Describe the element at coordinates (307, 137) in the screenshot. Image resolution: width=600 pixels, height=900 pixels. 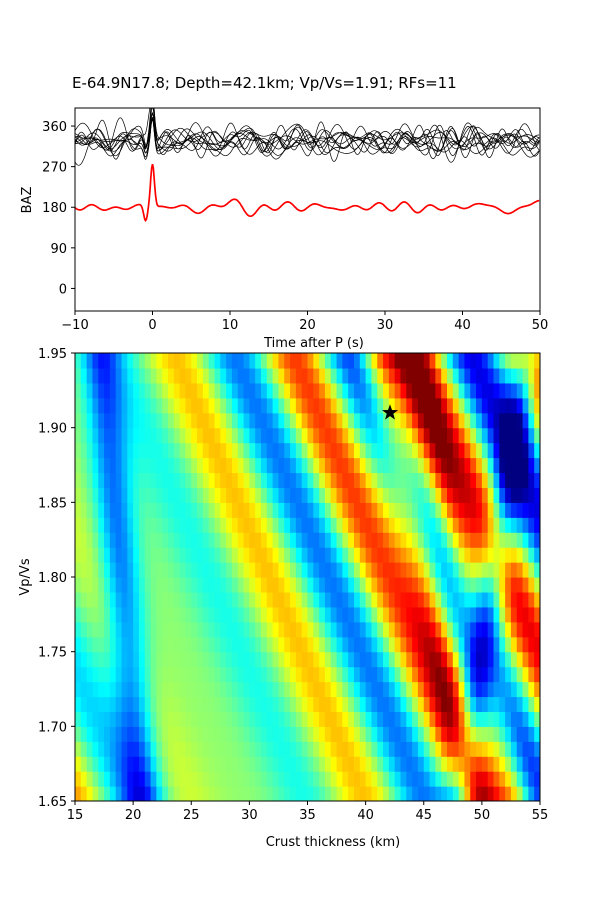
I see `rf-traces` at that location.